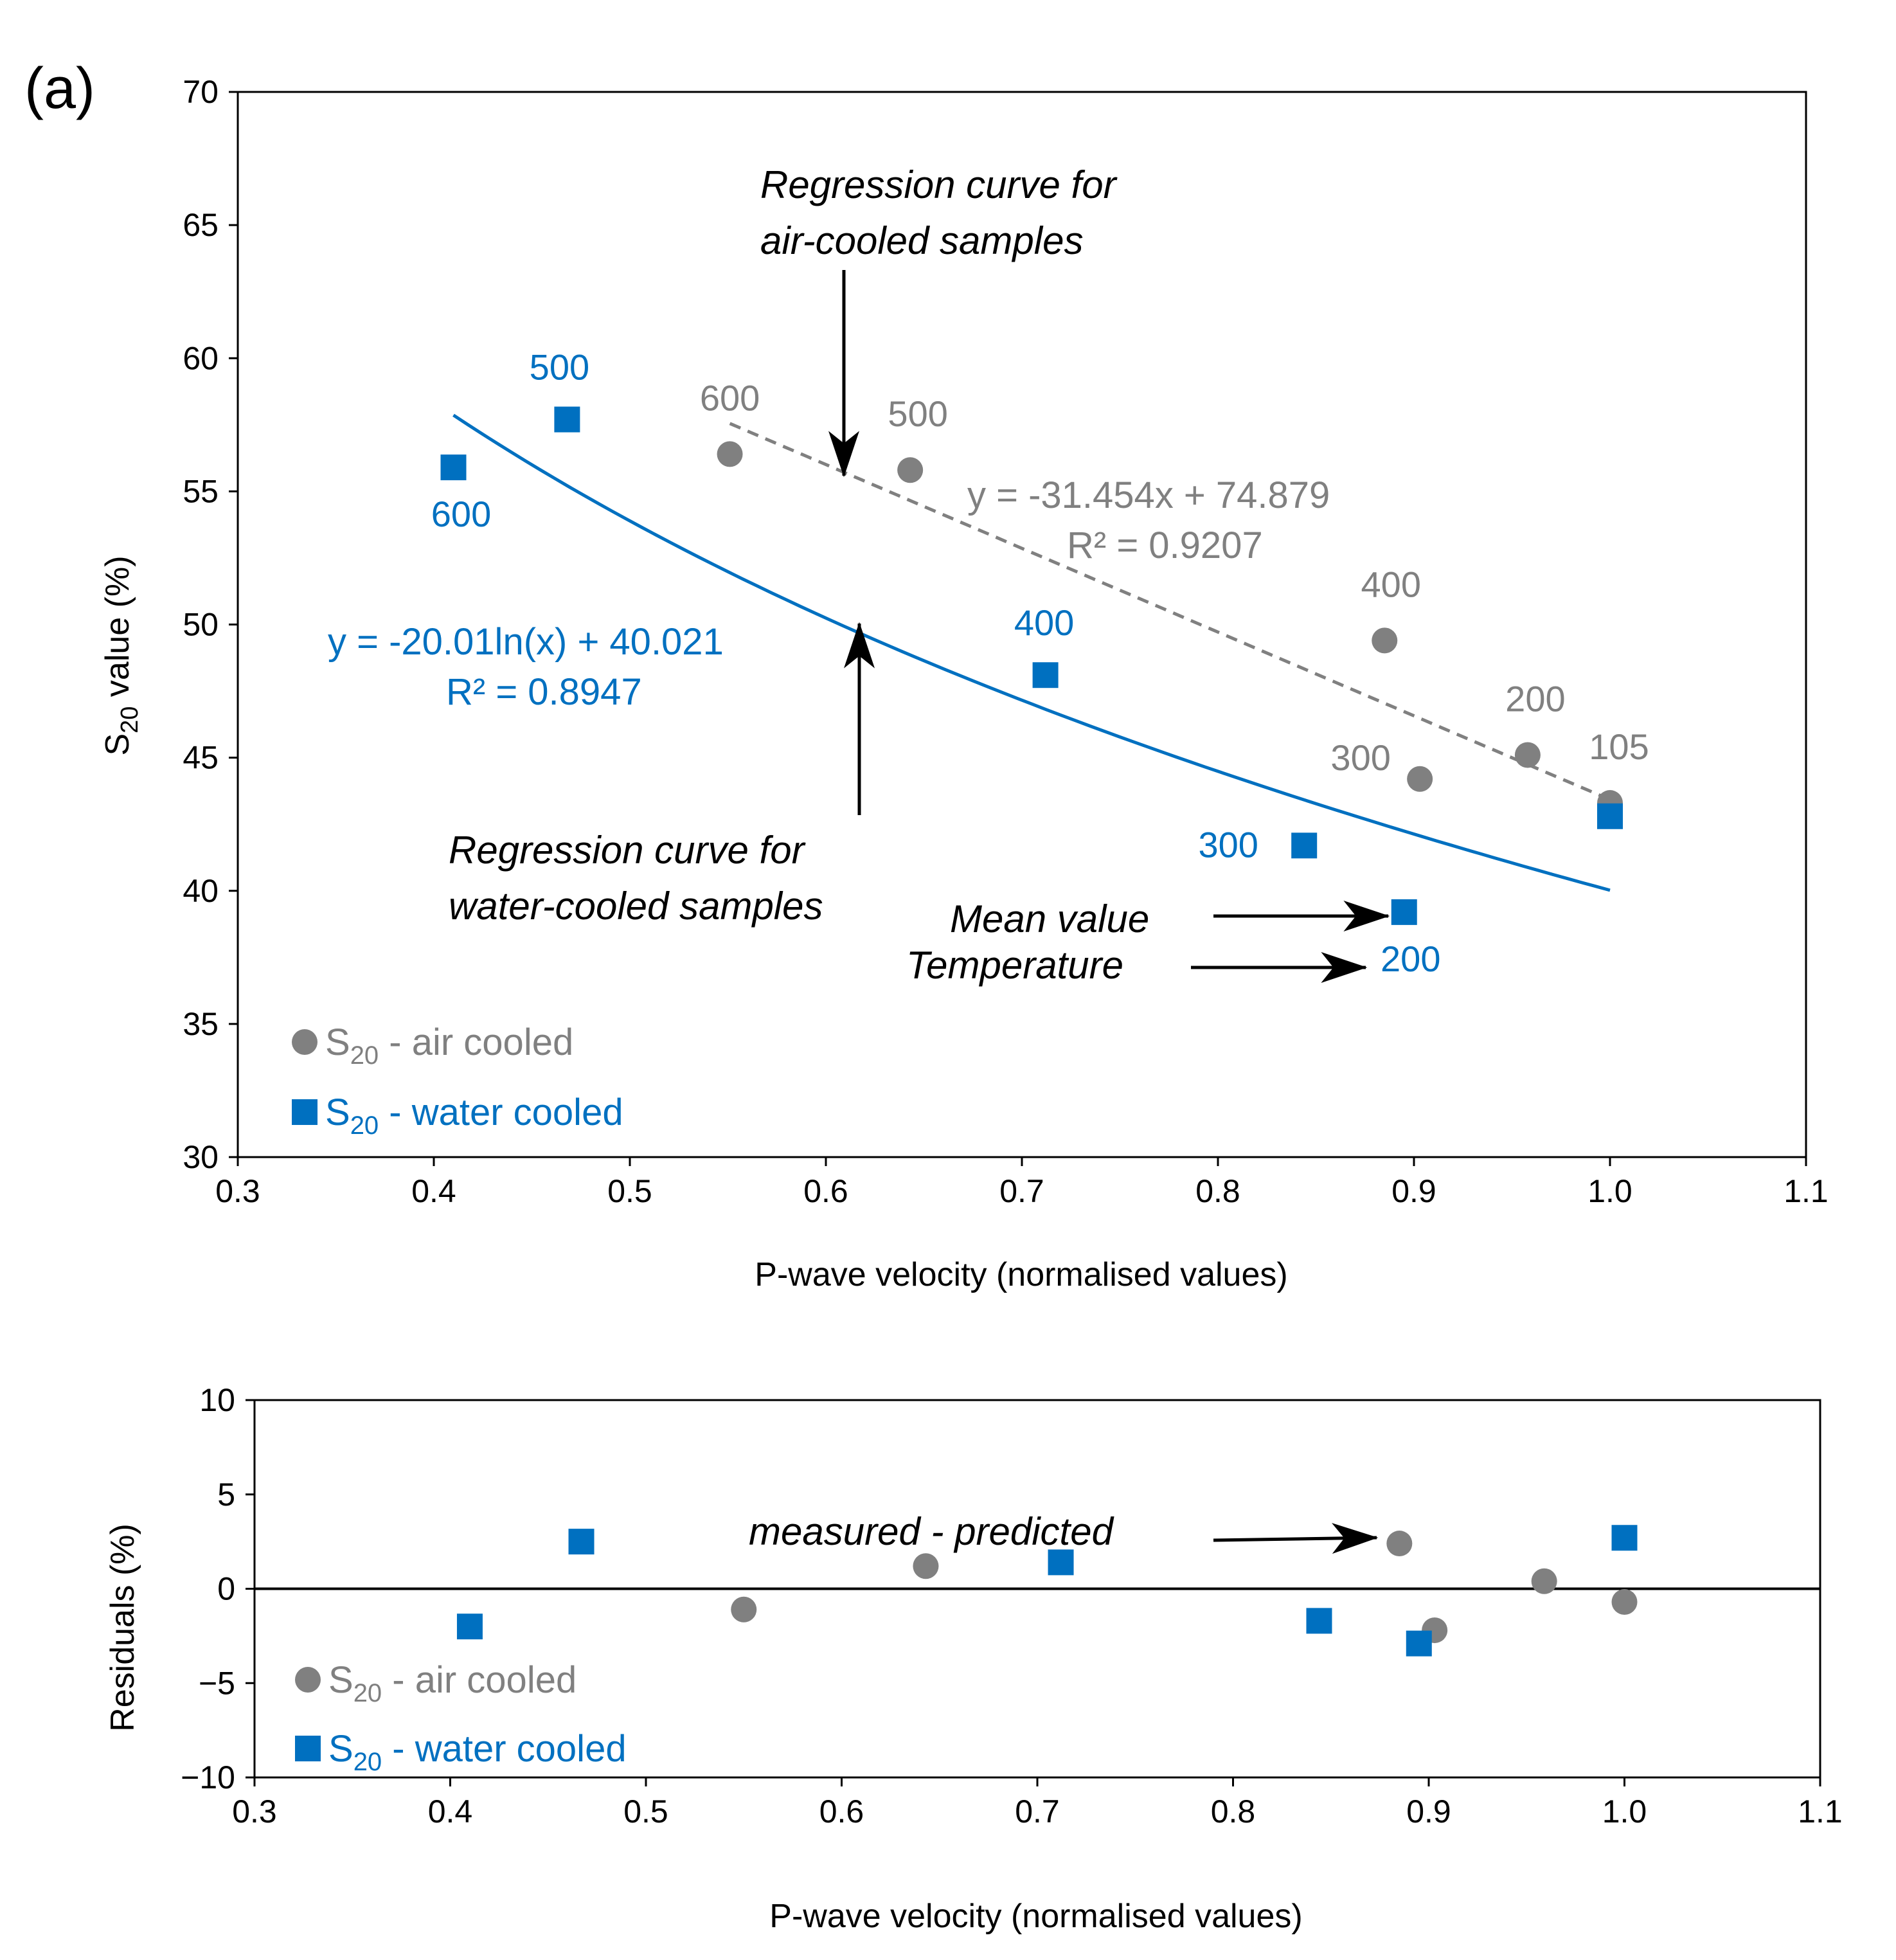 The width and height of the screenshot is (1896, 1960). What do you see at coordinates (1047, 1591) in the screenshot?
I see `bottom-points` at bounding box center [1047, 1591].